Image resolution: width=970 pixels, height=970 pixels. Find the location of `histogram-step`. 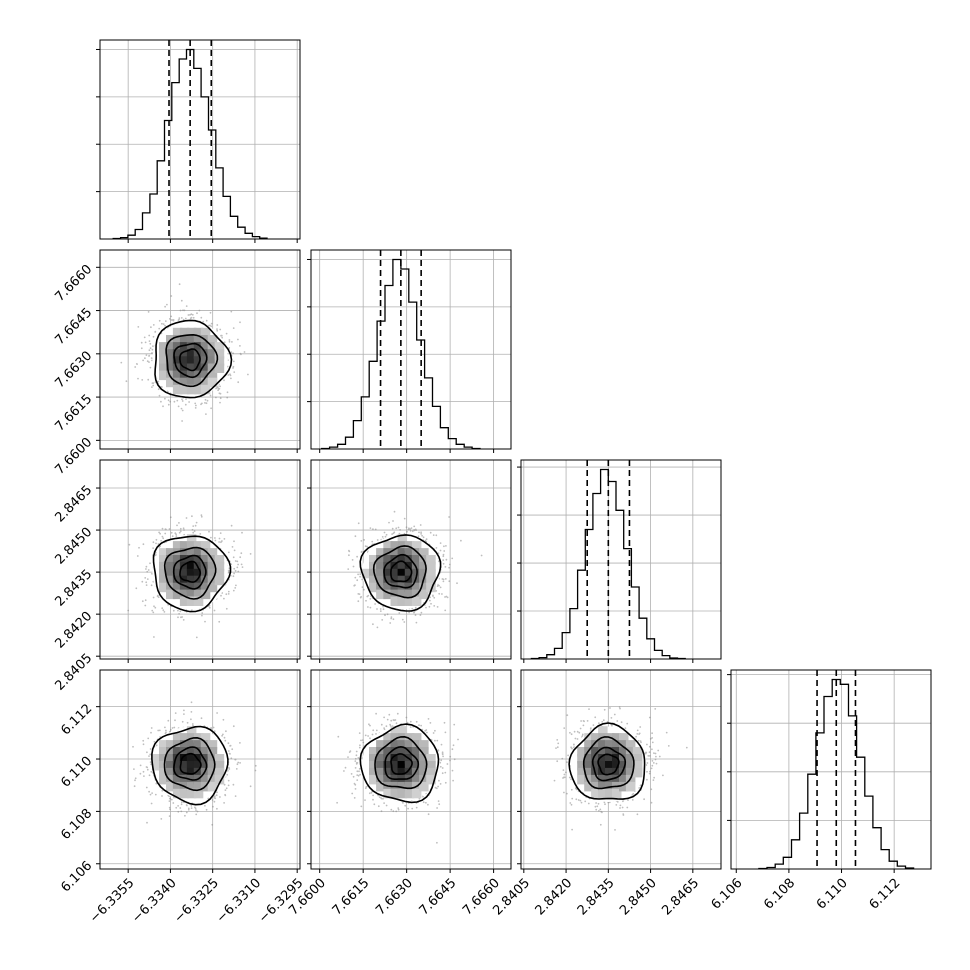

histogram-step is located at coordinates (190, 144).